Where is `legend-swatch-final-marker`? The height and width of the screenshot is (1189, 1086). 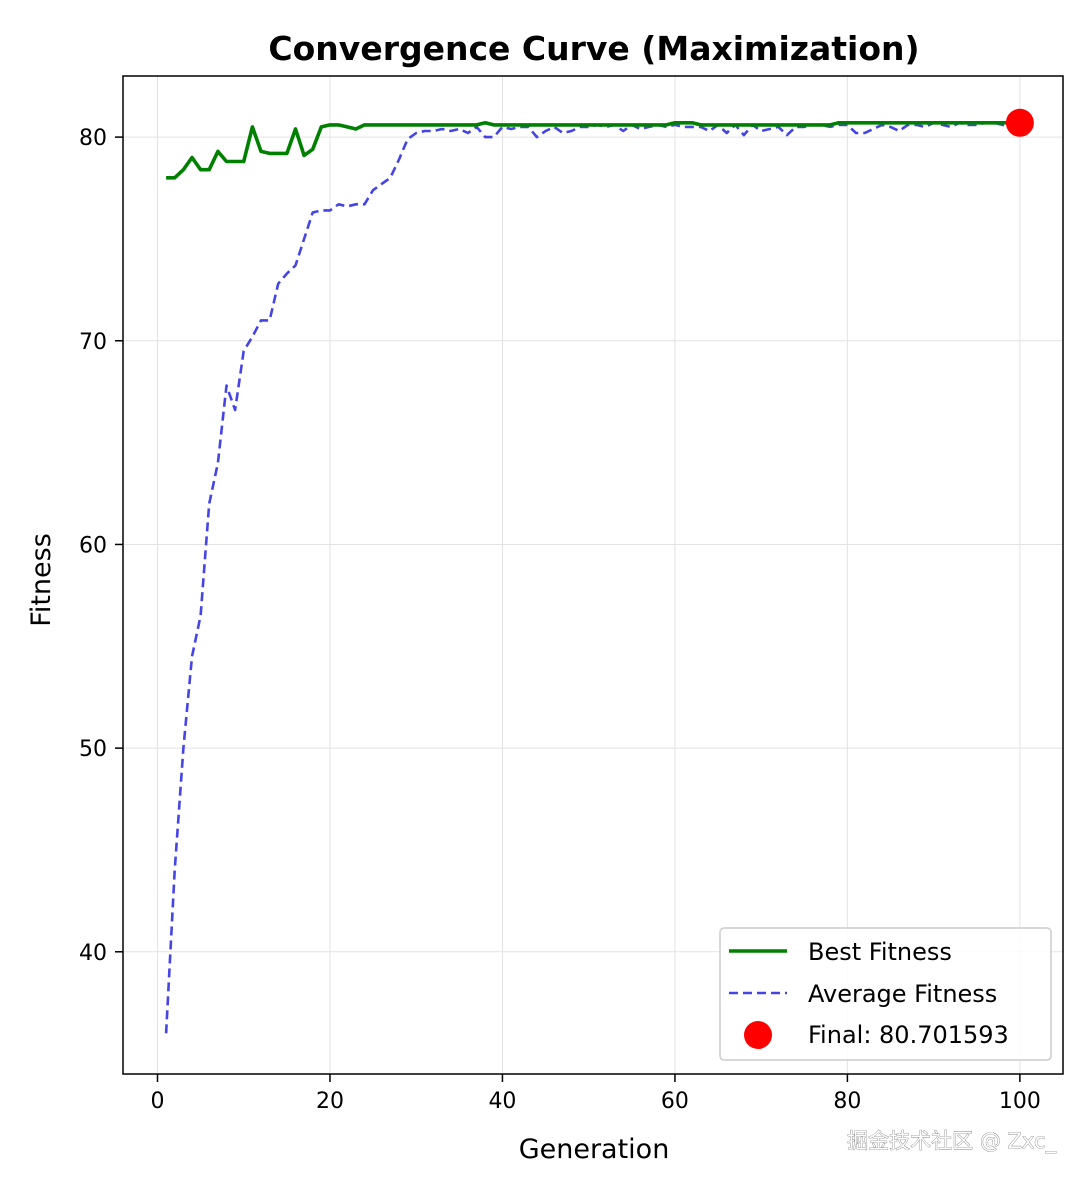 legend-swatch-final-marker is located at coordinates (758, 1035).